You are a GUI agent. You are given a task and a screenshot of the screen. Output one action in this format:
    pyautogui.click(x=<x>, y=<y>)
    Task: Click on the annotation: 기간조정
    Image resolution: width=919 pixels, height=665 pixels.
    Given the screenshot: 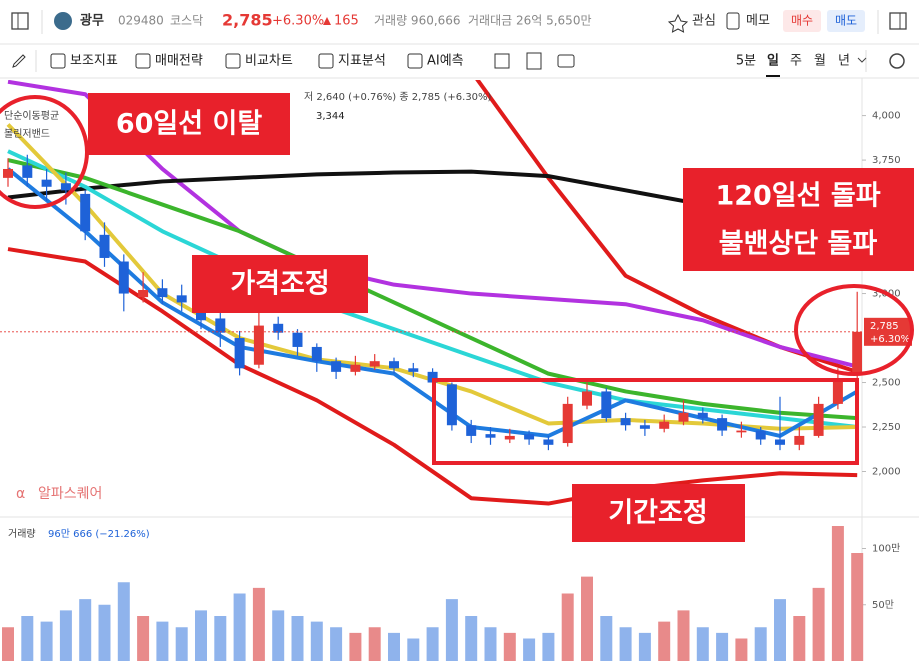 What is the action you would take?
    pyautogui.click(x=657, y=513)
    